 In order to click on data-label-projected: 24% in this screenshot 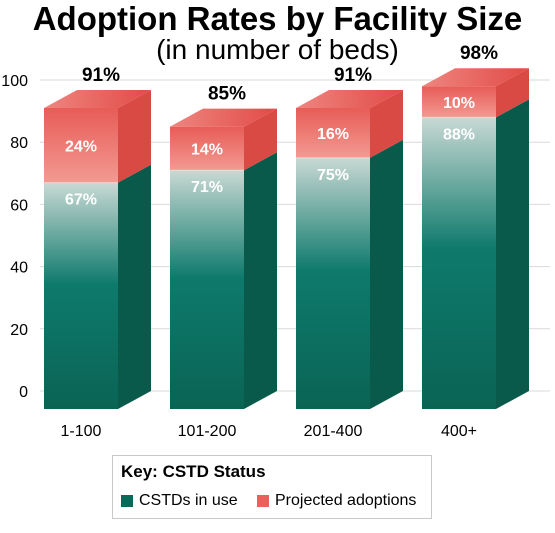, I will do `click(81, 146)`.